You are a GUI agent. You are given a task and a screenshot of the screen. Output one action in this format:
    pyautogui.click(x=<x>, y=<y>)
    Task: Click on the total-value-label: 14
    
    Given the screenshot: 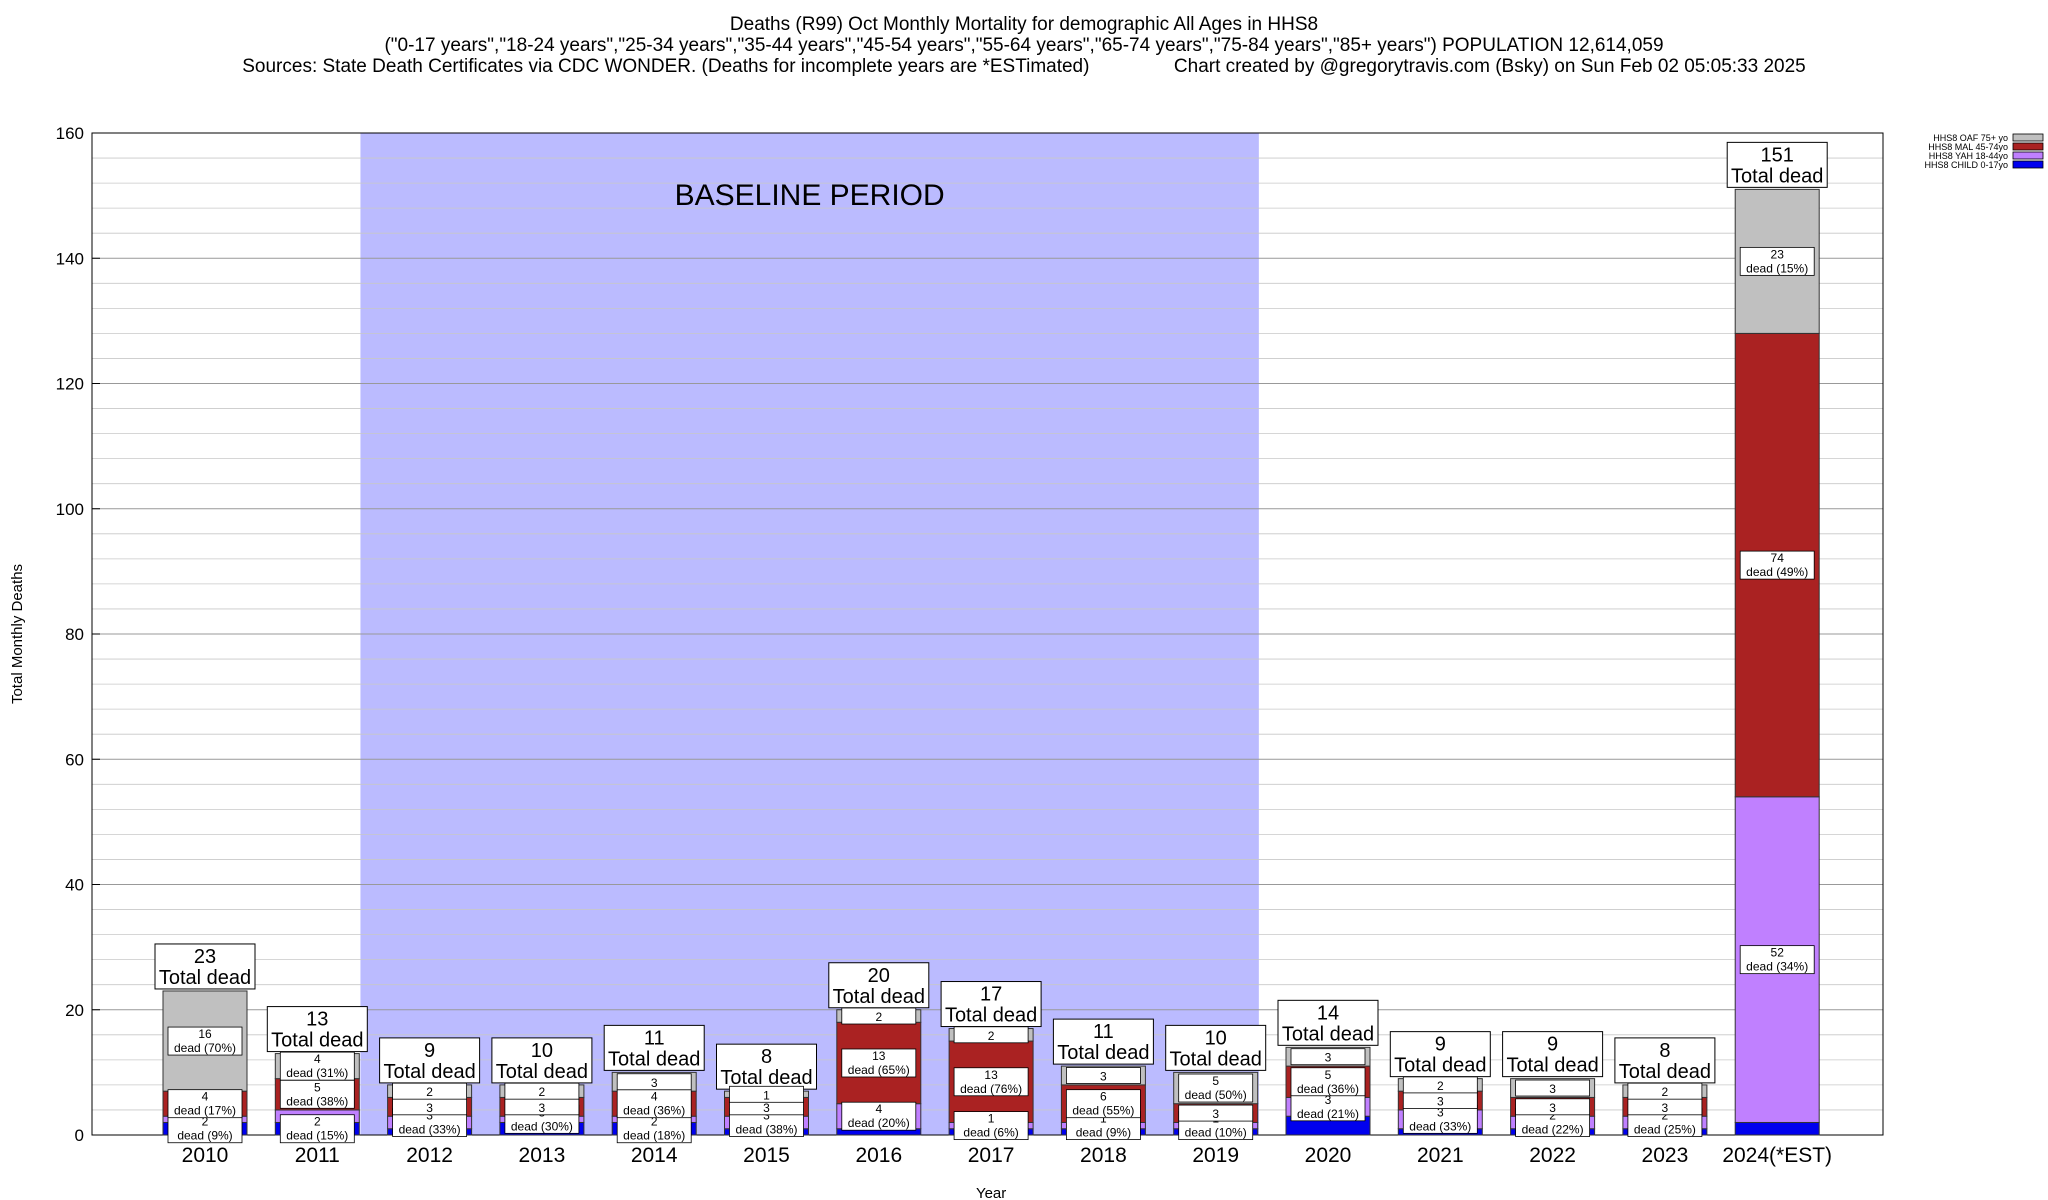 What is the action you would take?
    pyautogui.click(x=1328, y=1013)
    